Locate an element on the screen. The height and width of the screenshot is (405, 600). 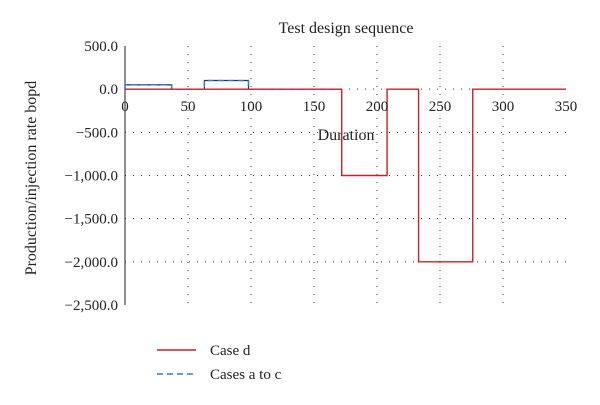
x-tick-label: 100 is located at coordinates (251, 107).